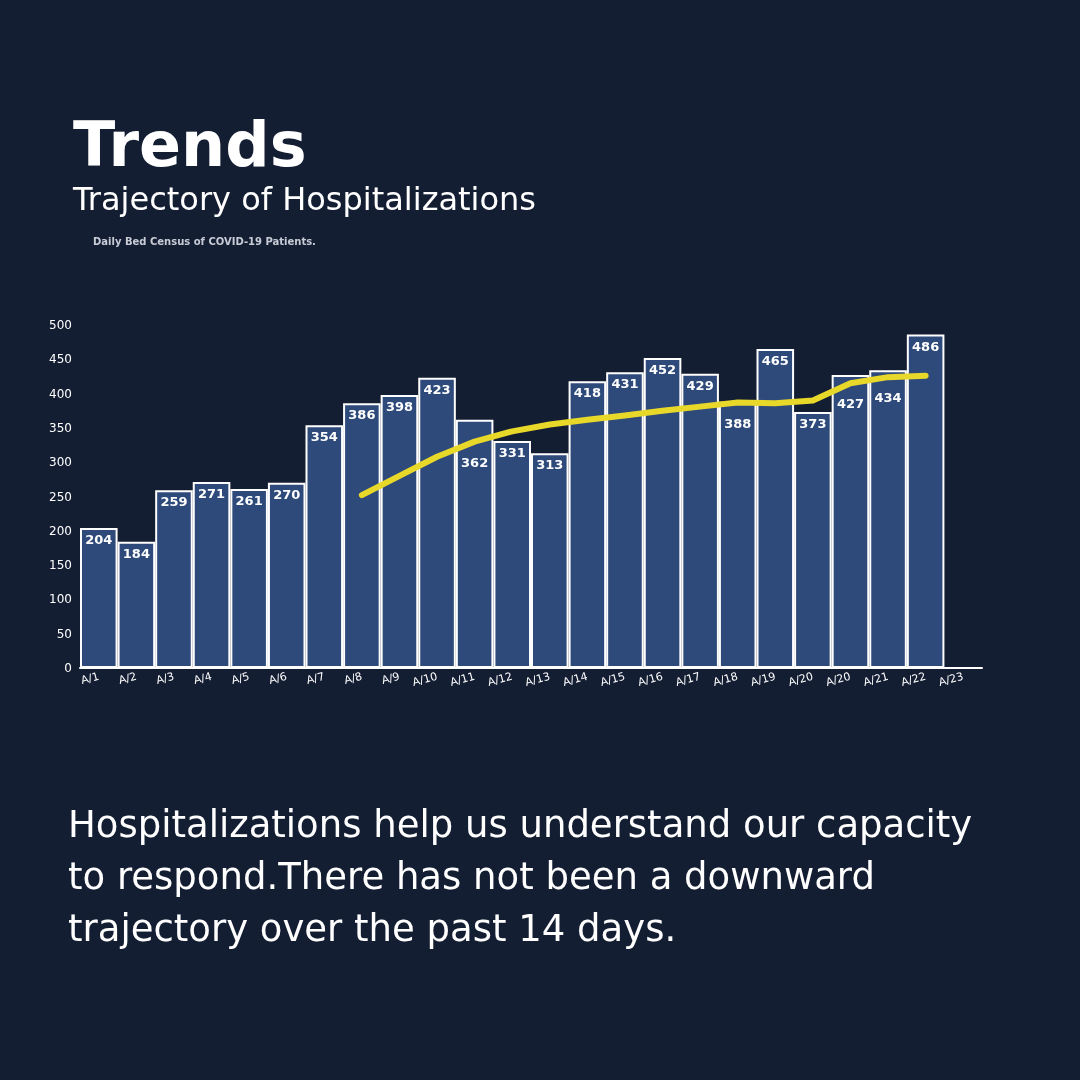 The height and width of the screenshot is (1080, 1080). What do you see at coordinates (136, 553) in the screenshot?
I see `data-label: 184` at bounding box center [136, 553].